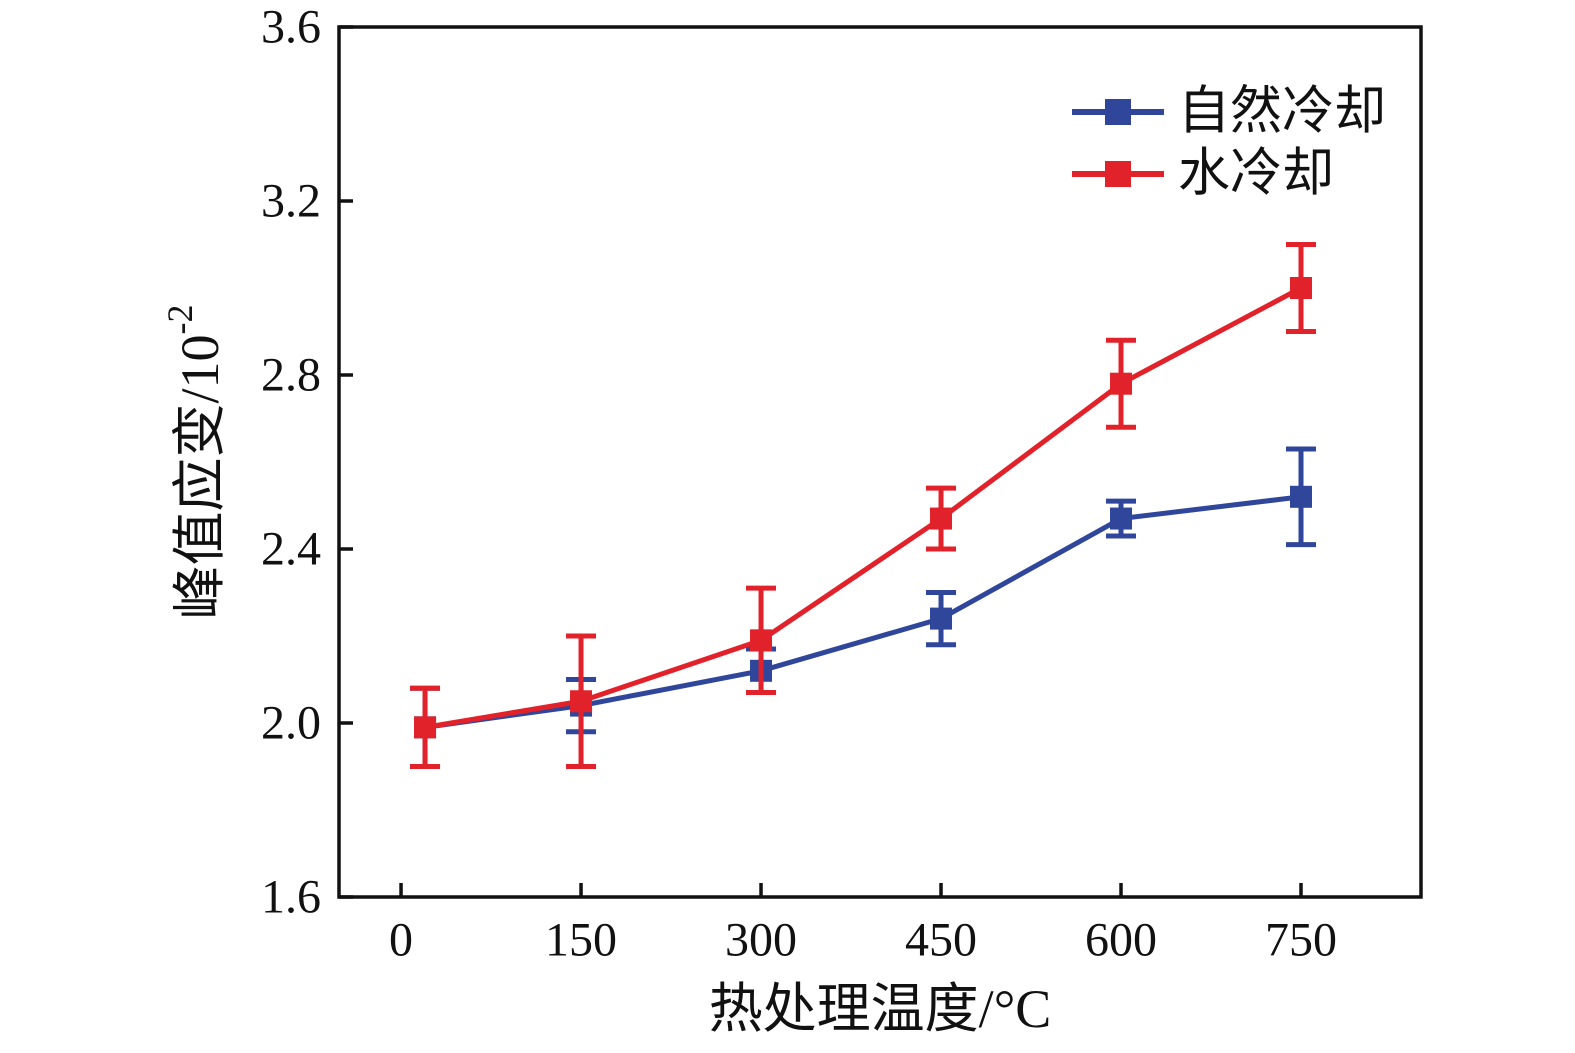 The width and height of the screenshot is (1575, 1053). I want to click on y-tick-label: 3.2, so click(291, 201).